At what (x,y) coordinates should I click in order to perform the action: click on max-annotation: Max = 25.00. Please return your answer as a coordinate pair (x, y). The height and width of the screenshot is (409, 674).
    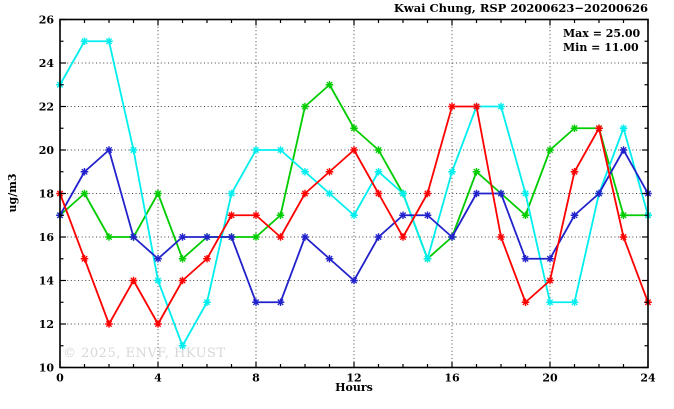
    Looking at the image, I should click on (602, 33).